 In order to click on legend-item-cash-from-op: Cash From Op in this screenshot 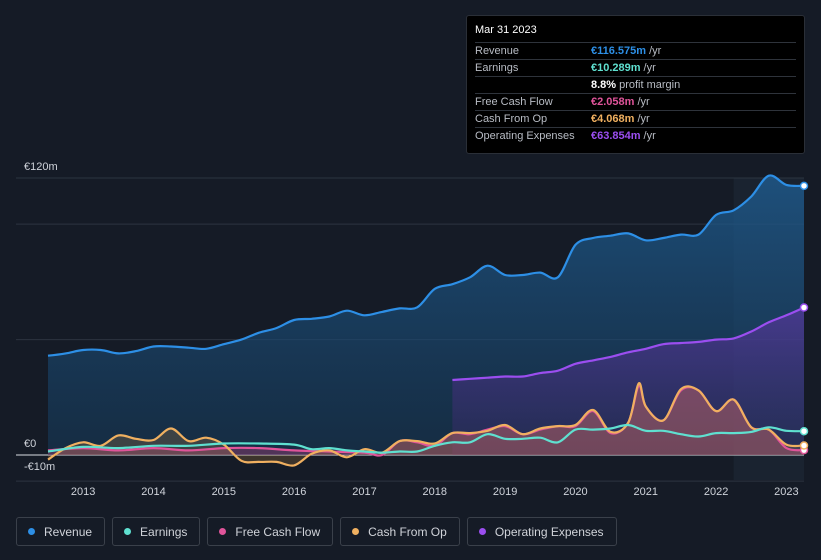, I will do `click(400, 531)`.